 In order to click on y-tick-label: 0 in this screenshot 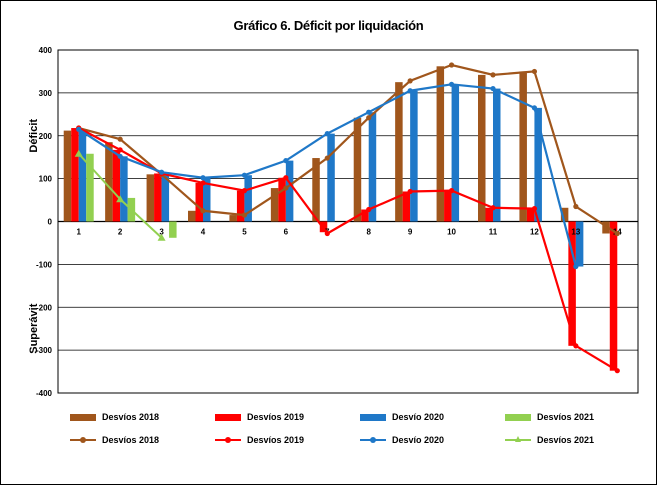, I will do `click(50, 222)`.